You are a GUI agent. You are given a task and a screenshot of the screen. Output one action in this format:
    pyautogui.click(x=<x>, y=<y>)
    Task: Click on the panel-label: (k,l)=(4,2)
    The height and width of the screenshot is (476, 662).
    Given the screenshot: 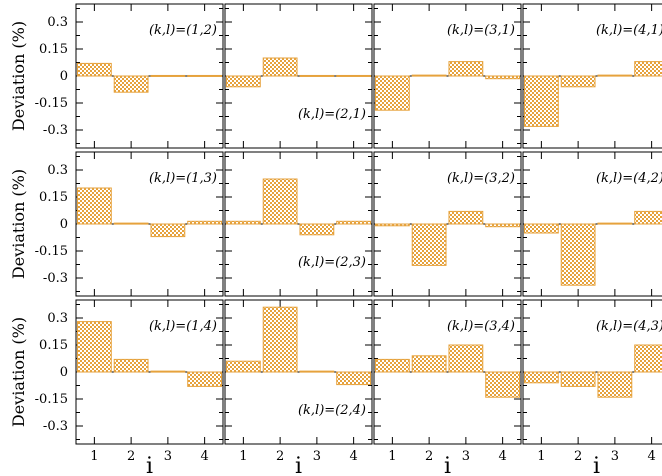 What is the action you would take?
    pyautogui.click(x=629, y=178)
    